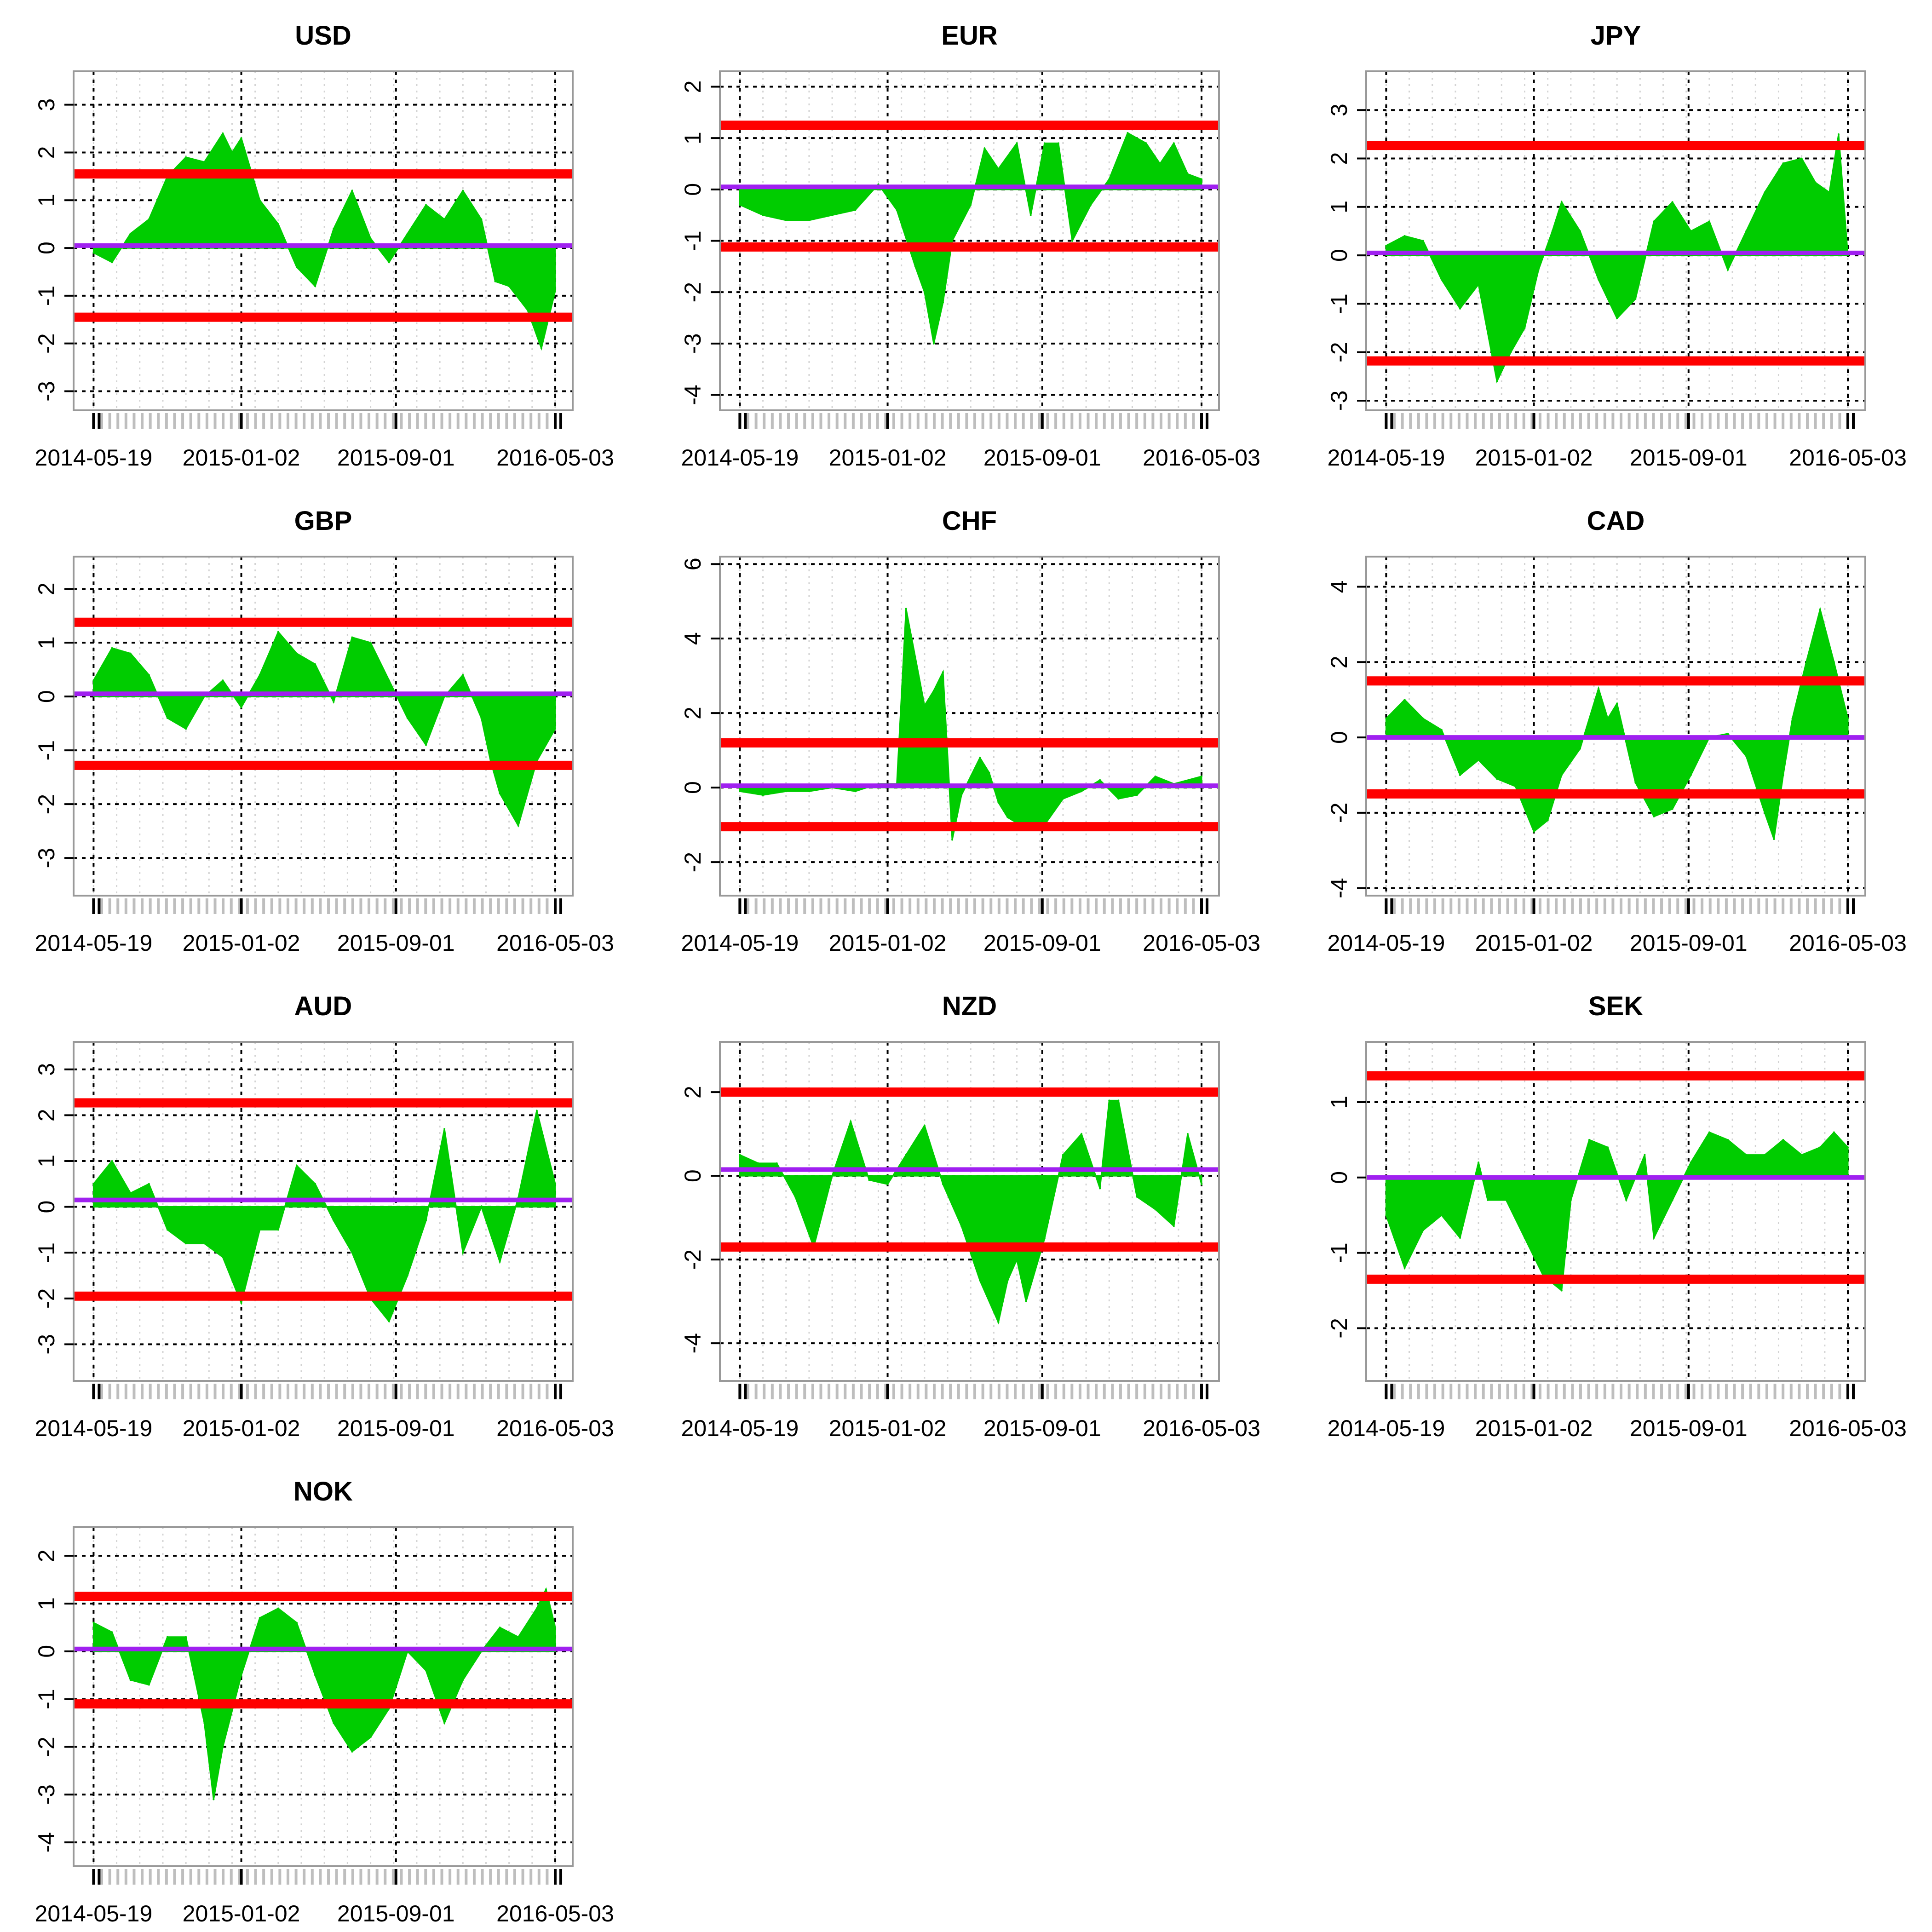 This screenshot has width=1932, height=1932. Describe the element at coordinates (1339, 888) in the screenshot. I see `y-tick-label: -4` at that location.